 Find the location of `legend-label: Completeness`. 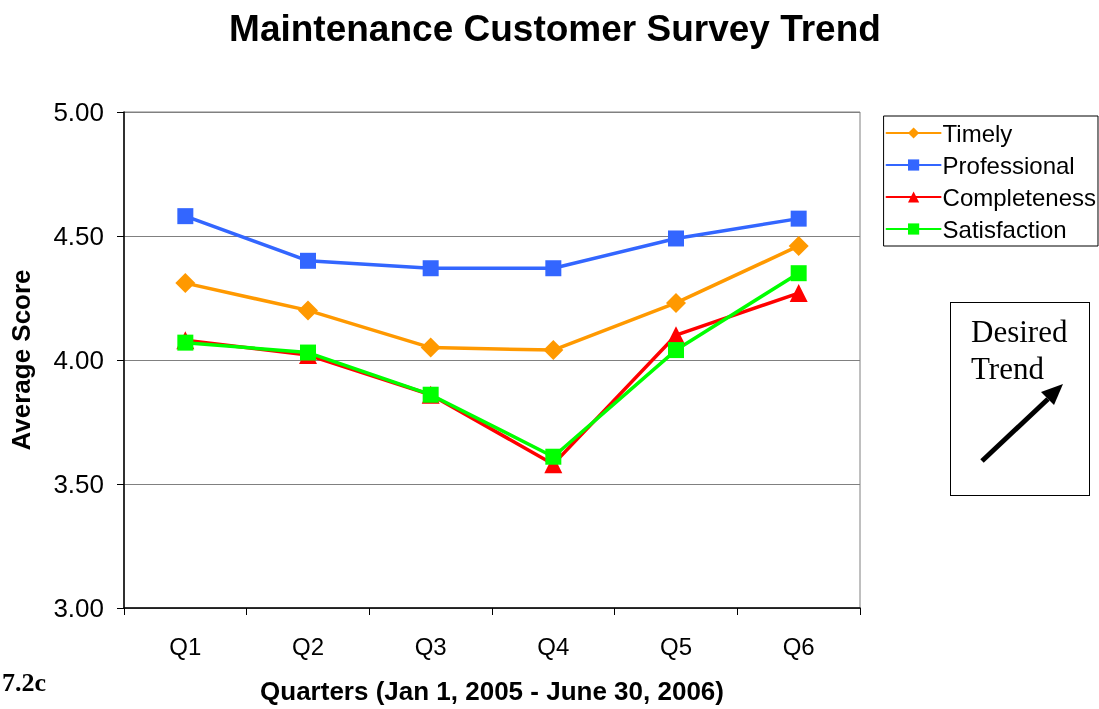

legend-label: Completeness is located at coordinates (1019, 197).